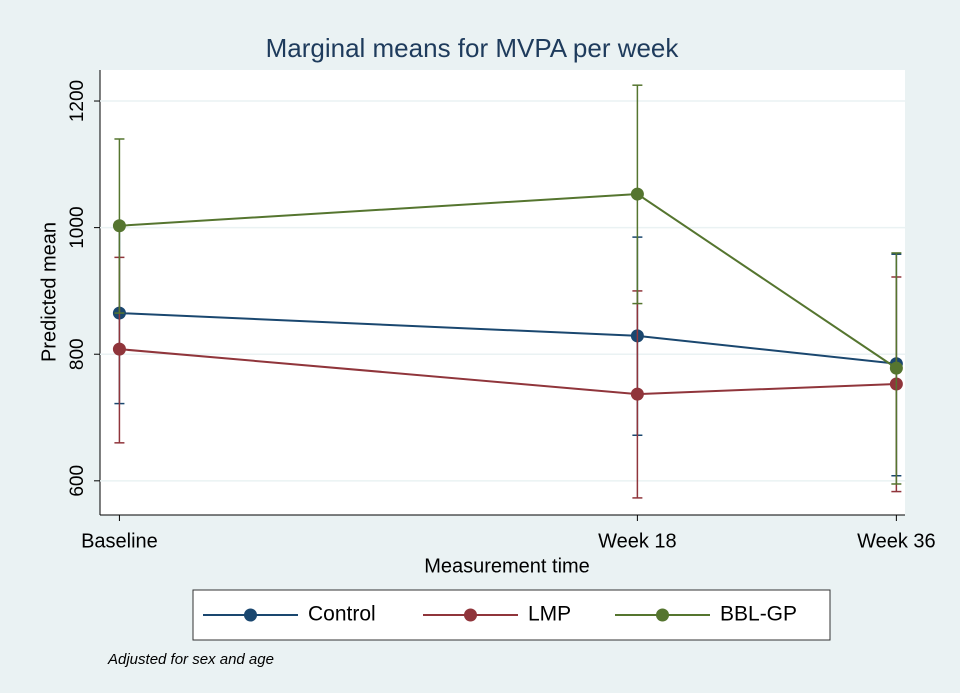  I want to click on y-tick-label: 800, so click(77, 354).